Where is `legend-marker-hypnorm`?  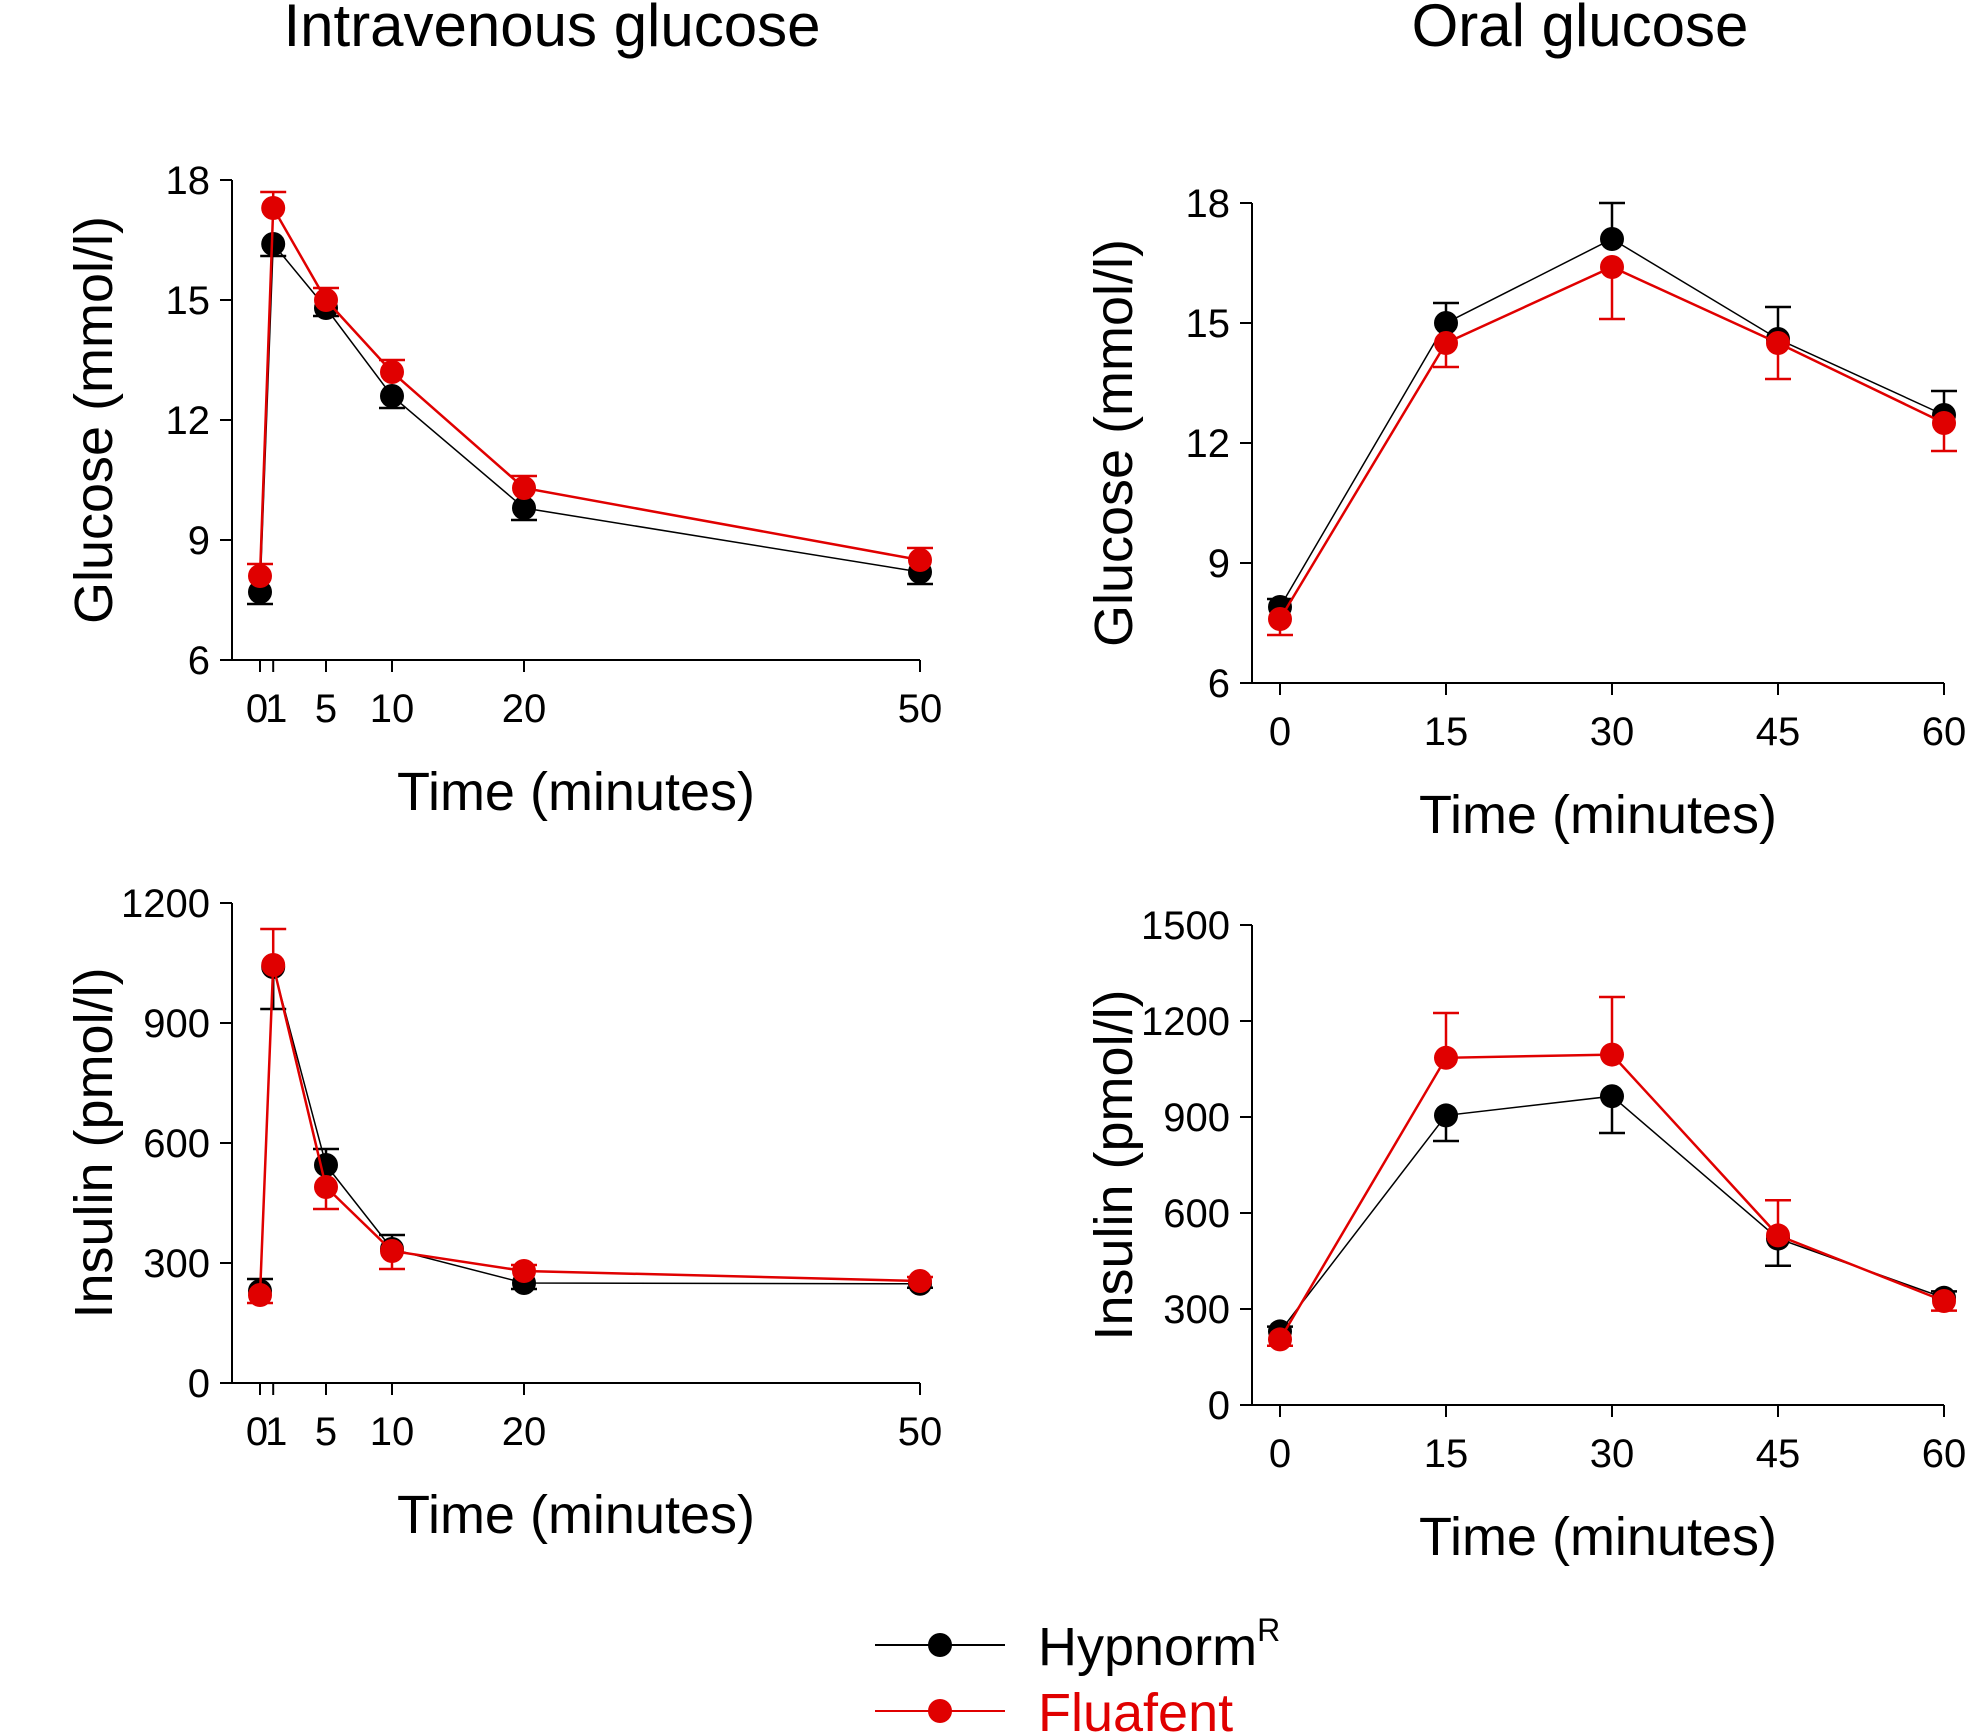 legend-marker-hypnorm is located at coordinates (940, 1645).